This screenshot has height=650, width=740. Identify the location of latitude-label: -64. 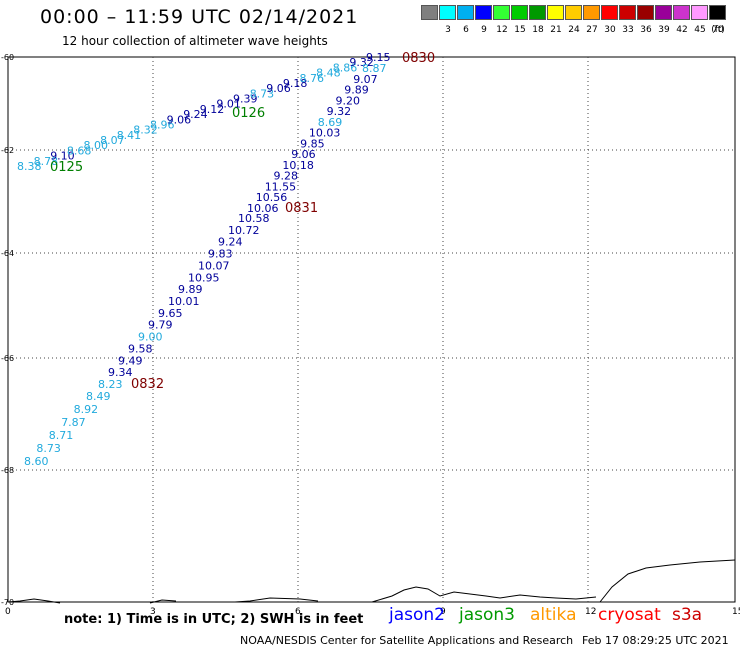
(7, 253).